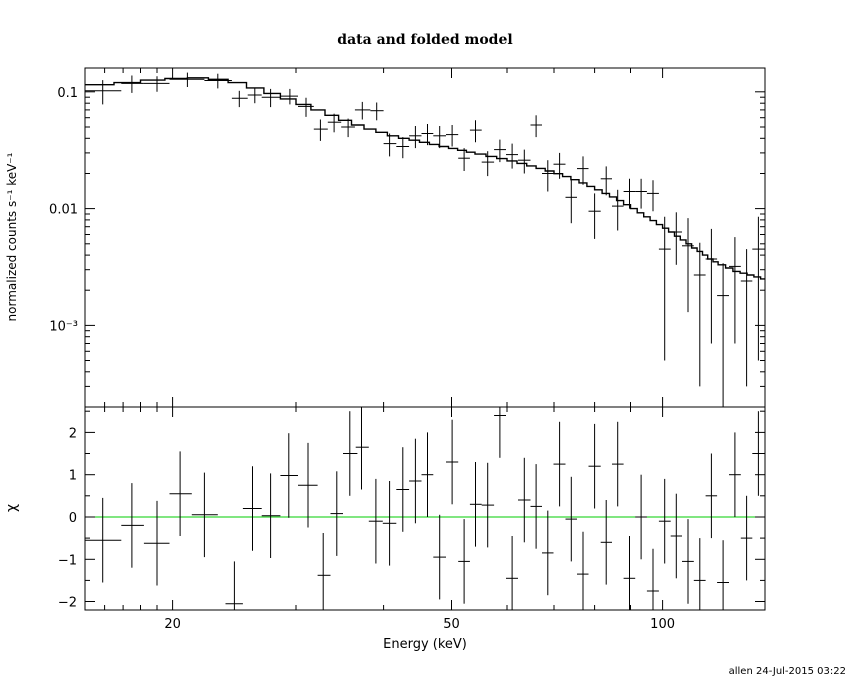 The height and width of the screenshot is (680, 850). What do you see at coordinates (67, 93) in the screenshot?
I see `y-tick-label-upper: 0.1` at bounding box center [67, 93].